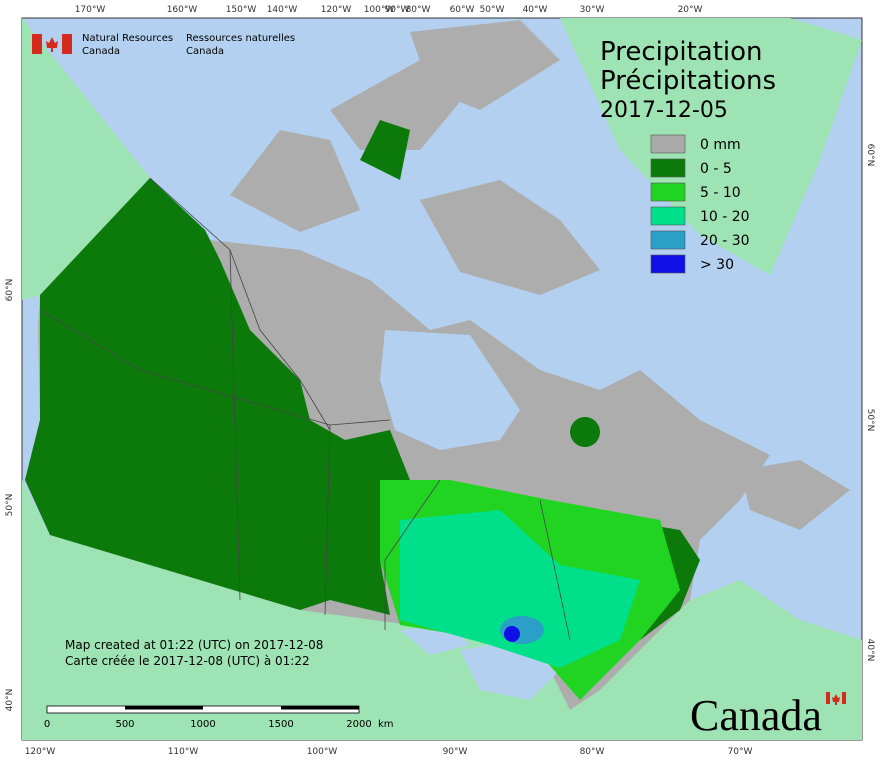  I want to click on legend-label: 0 - 5, so click(716, 169).